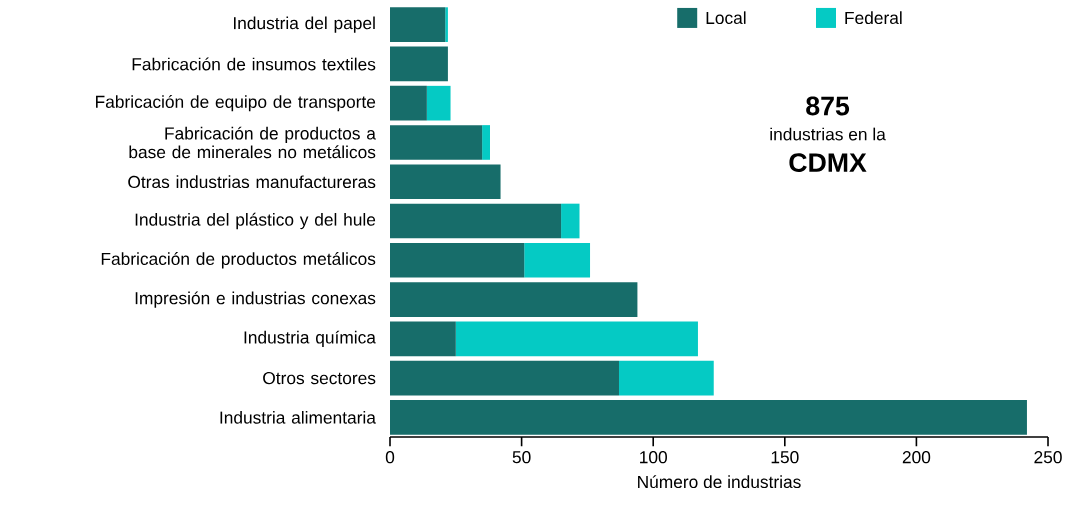 The width and height of the screenshot is (1069, 508). I want to click on x-tick-label: 250, so click(1048, 457).